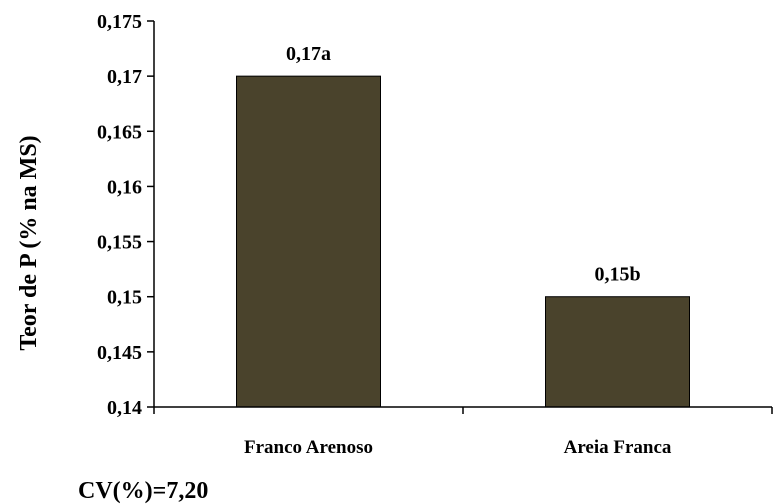 Image resolution: width=784 pixels, height=504 pixels. Describe the element at coordinates (617, 275) in the screenshot. I see `data-label: 0,15b` at that location.